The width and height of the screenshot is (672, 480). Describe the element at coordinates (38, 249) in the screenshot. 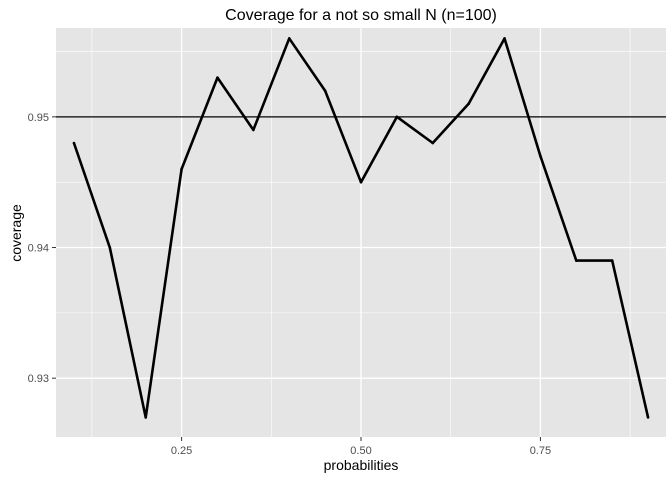

I see `y-tick-label: 0.94` at that location.